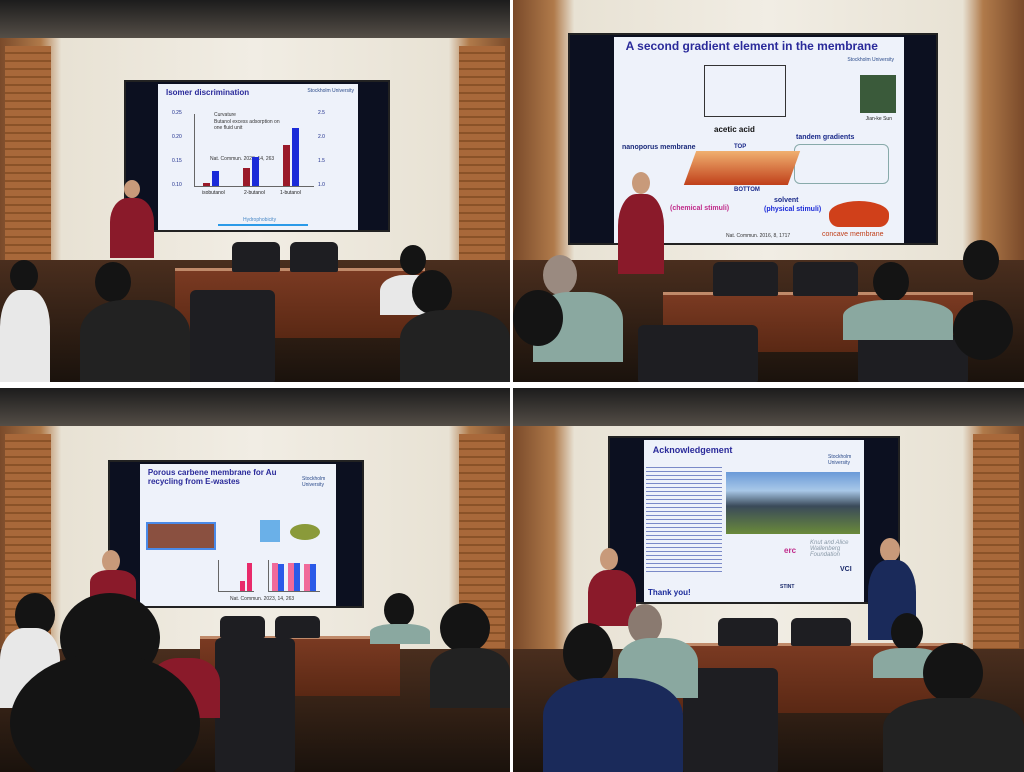 The image size is (1024, 772). What do you see at coordinates (270, 531) in the screenshot?
I see `beaker-image` at bounding box center [270, 531].